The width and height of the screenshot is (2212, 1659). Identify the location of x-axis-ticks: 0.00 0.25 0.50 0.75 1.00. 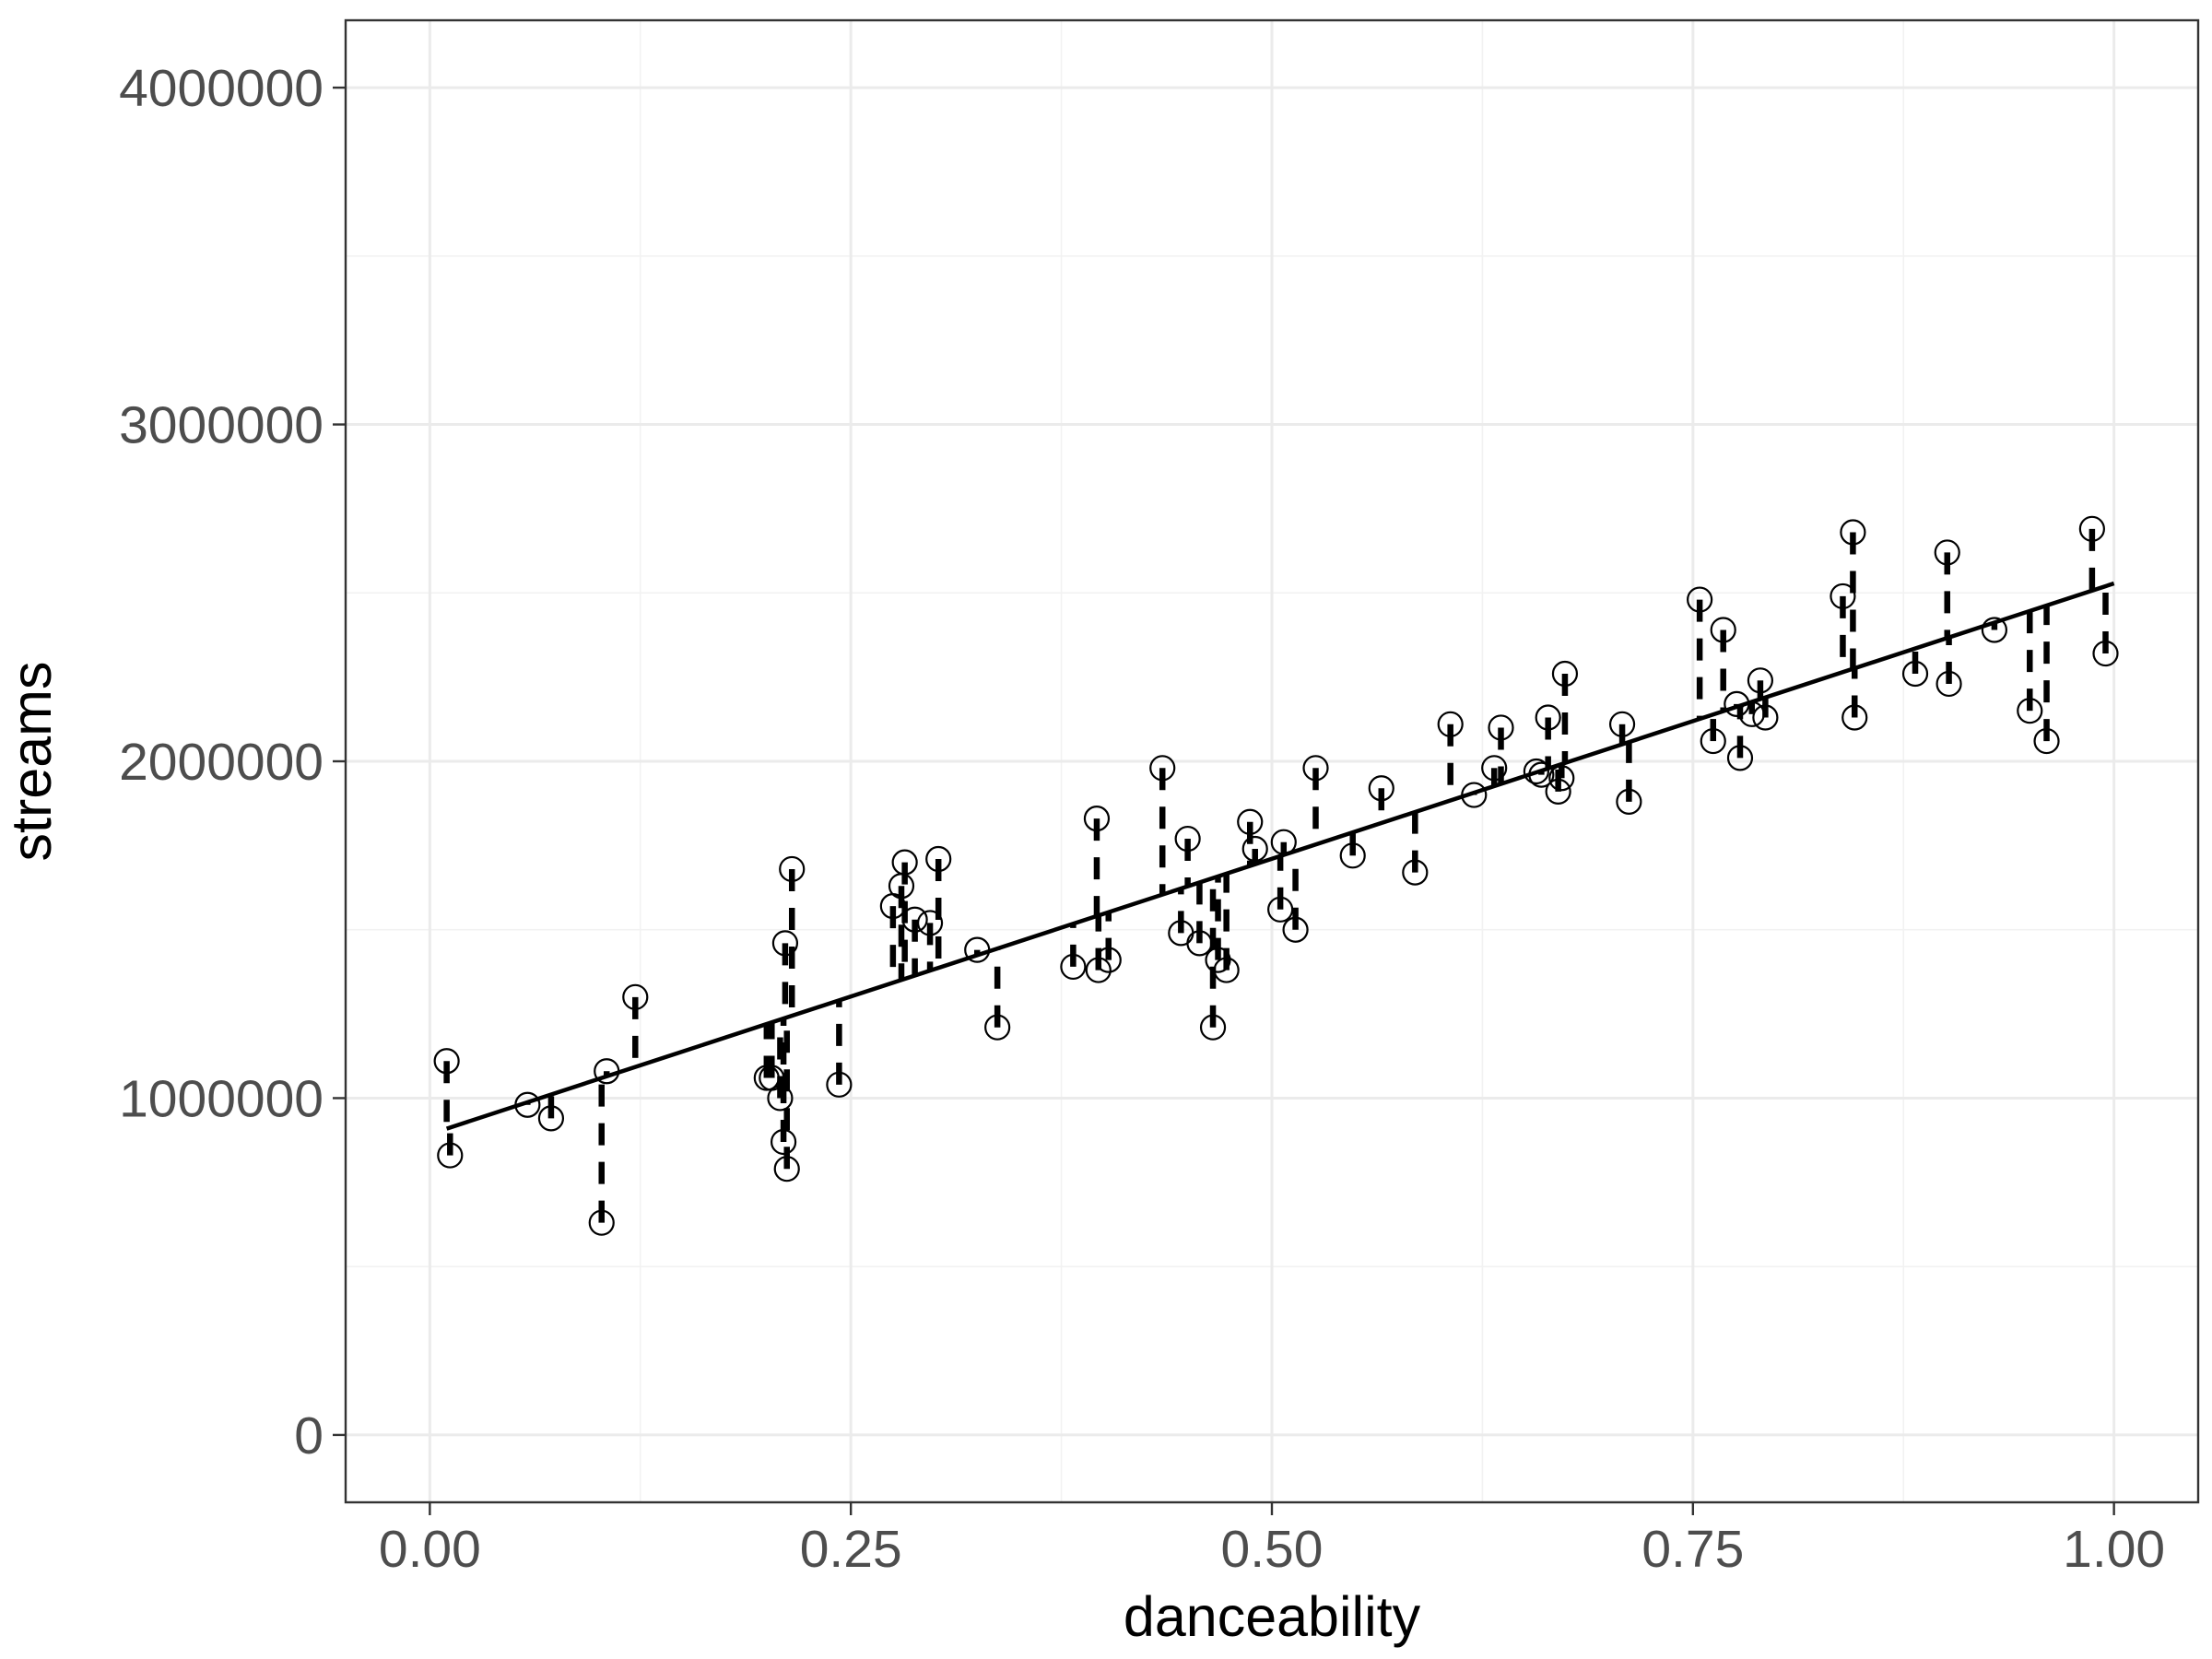
(1272, 1540).